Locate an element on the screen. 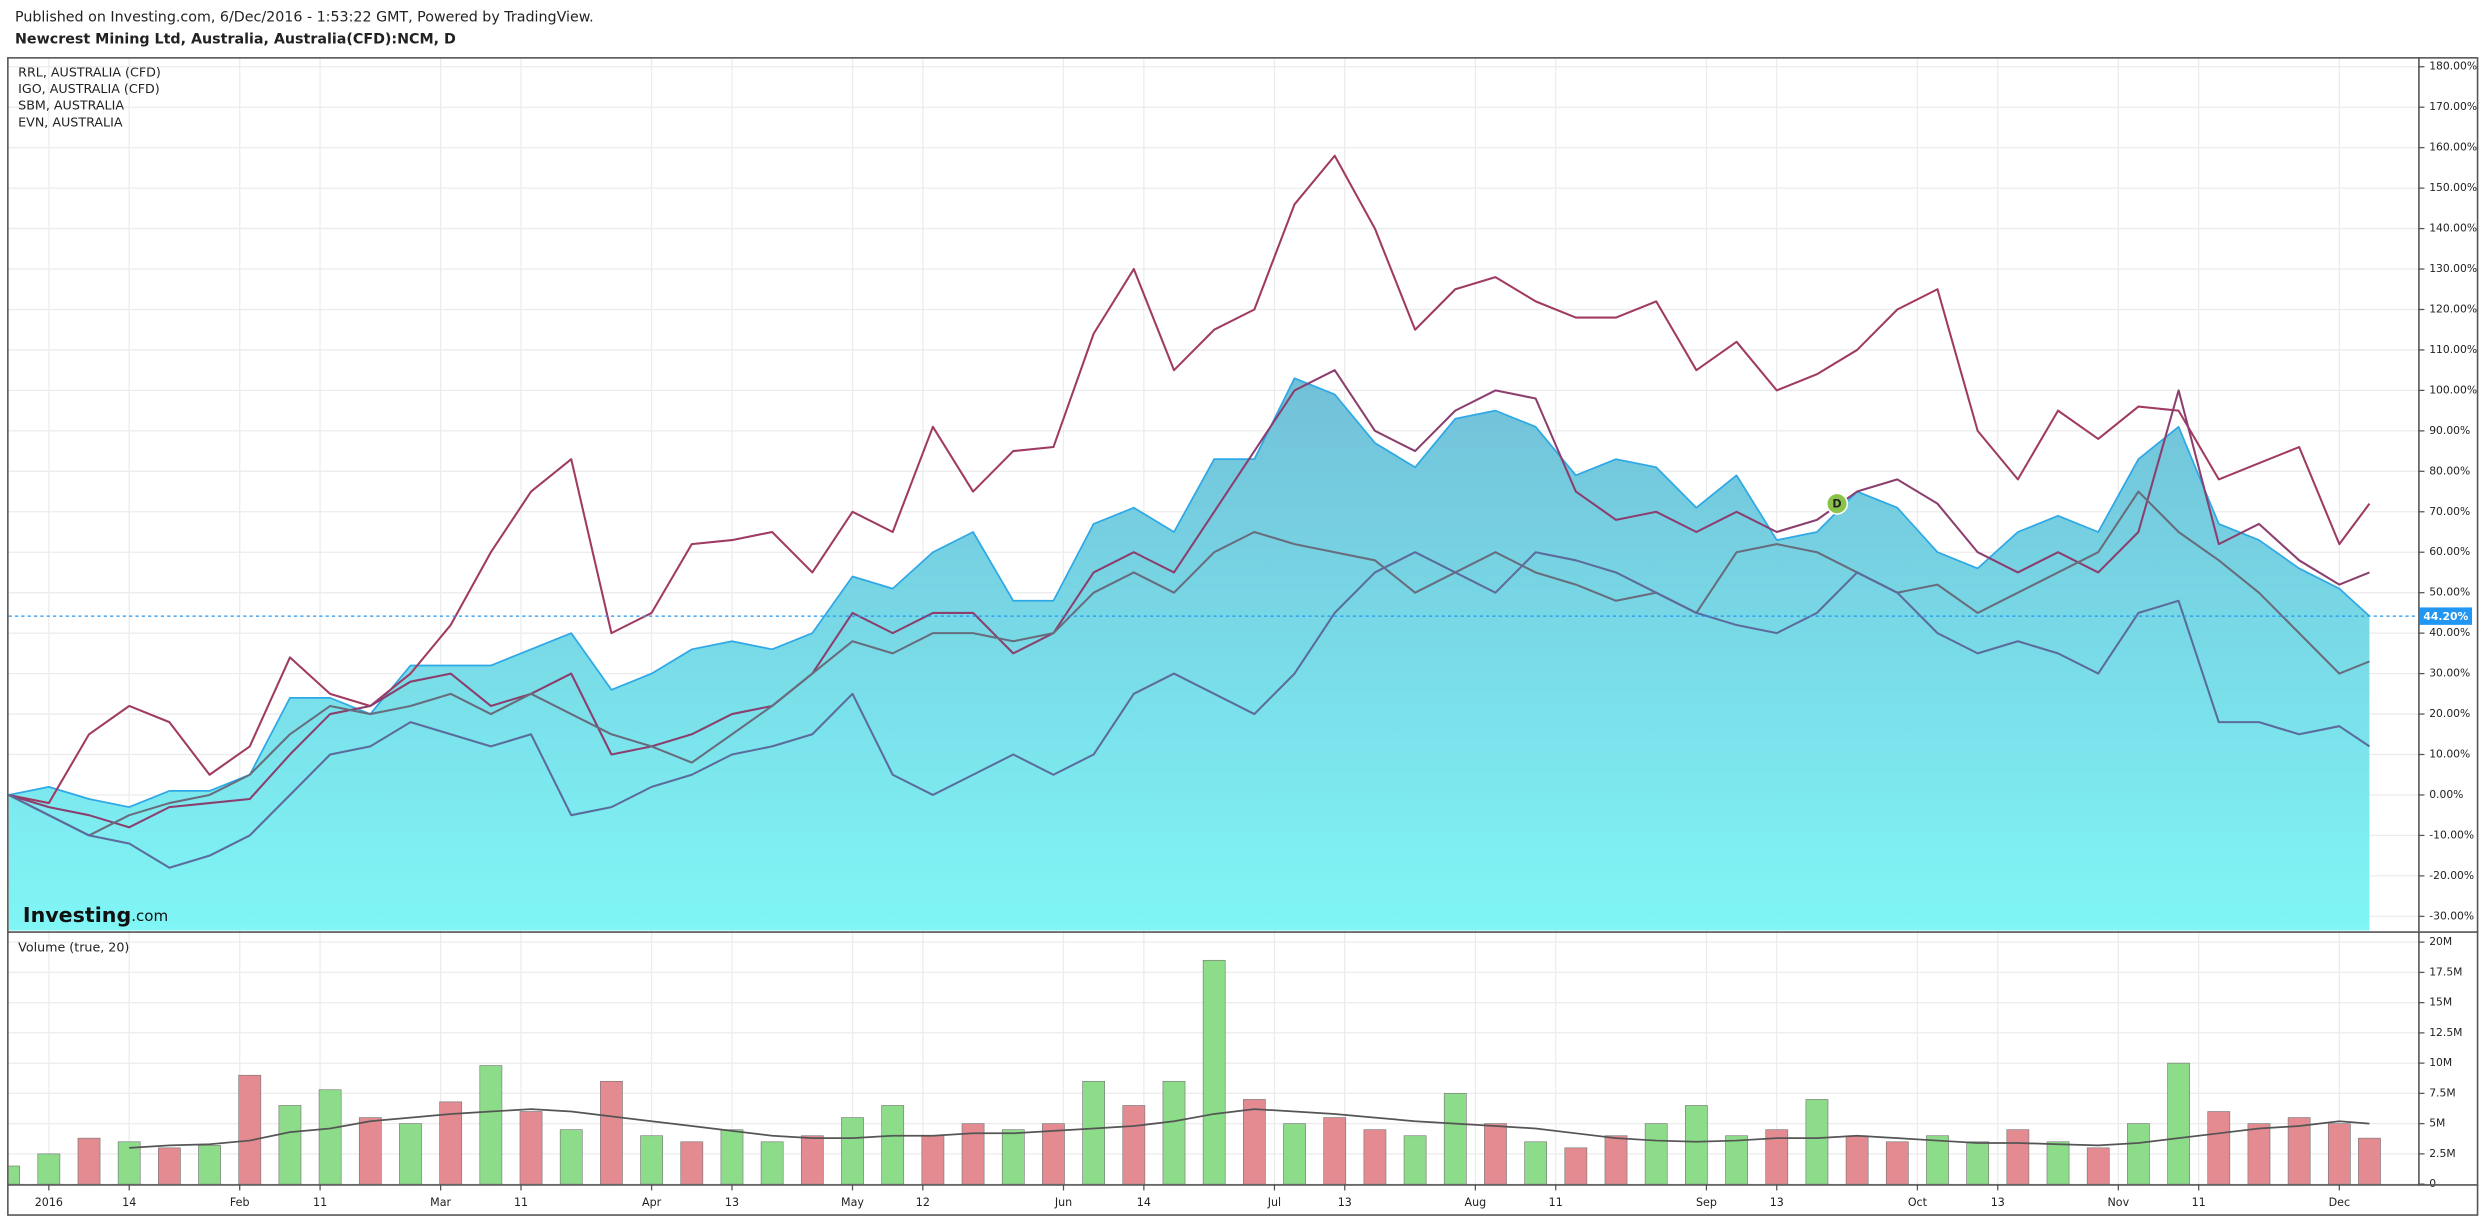  y-tick-label: 10M is located at coordinates (2440, 1062).